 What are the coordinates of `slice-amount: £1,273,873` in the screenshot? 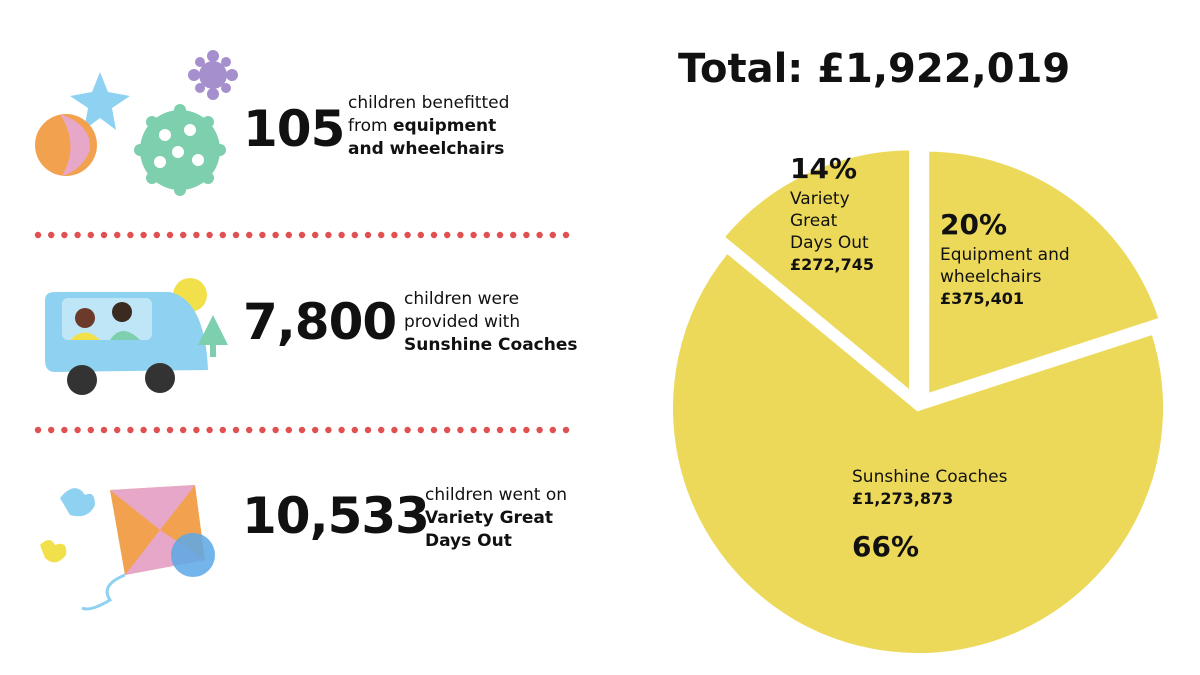 It's located at (903, 498).